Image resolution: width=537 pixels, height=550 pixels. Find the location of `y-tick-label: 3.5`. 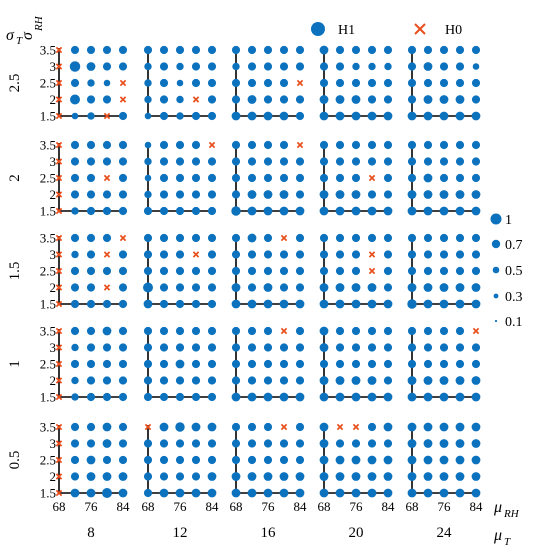

y-tick-label: 3.5 is located at coordinates (48, 238).